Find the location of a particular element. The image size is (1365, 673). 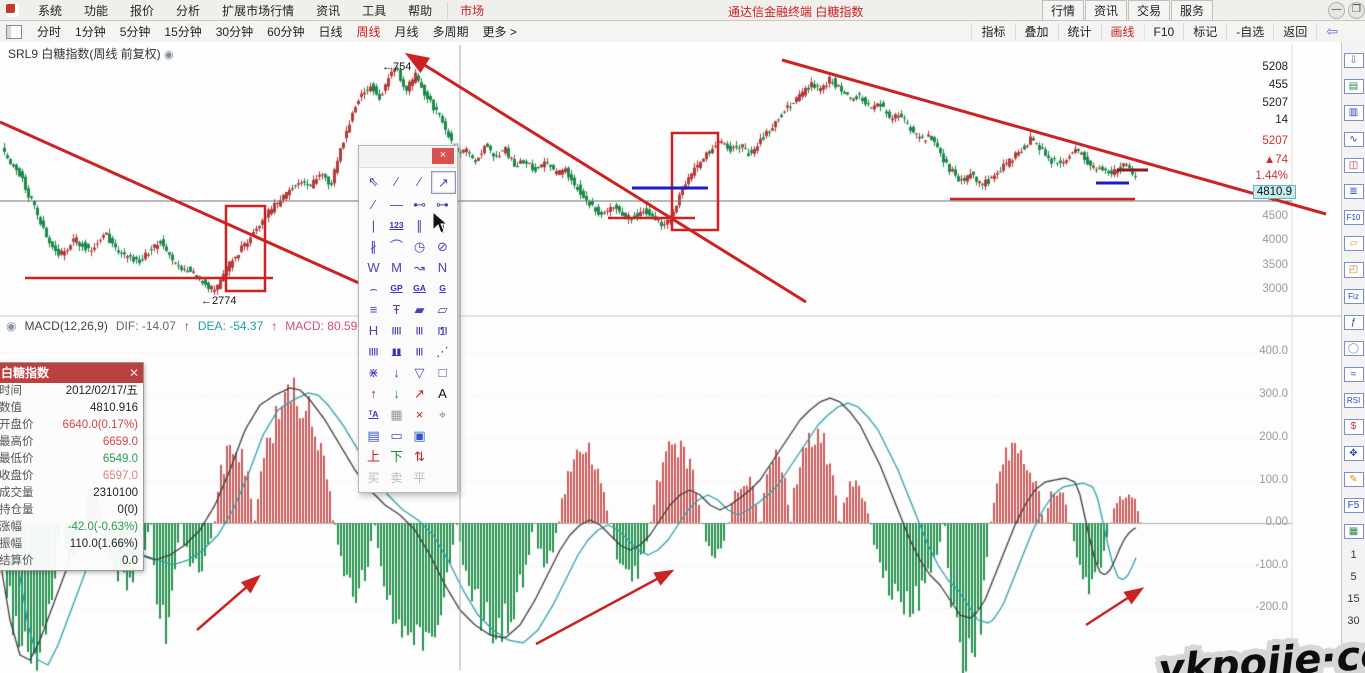

tab-market: 市场 is located at coordinates (471, 10).